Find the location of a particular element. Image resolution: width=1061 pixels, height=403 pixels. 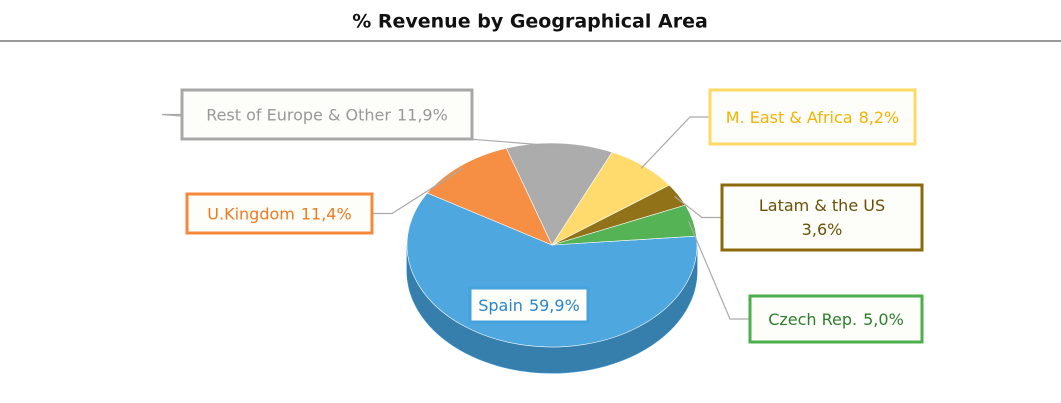

data-label: Rest of Europe & Other 11,9% is located at coordinates (327, 114).